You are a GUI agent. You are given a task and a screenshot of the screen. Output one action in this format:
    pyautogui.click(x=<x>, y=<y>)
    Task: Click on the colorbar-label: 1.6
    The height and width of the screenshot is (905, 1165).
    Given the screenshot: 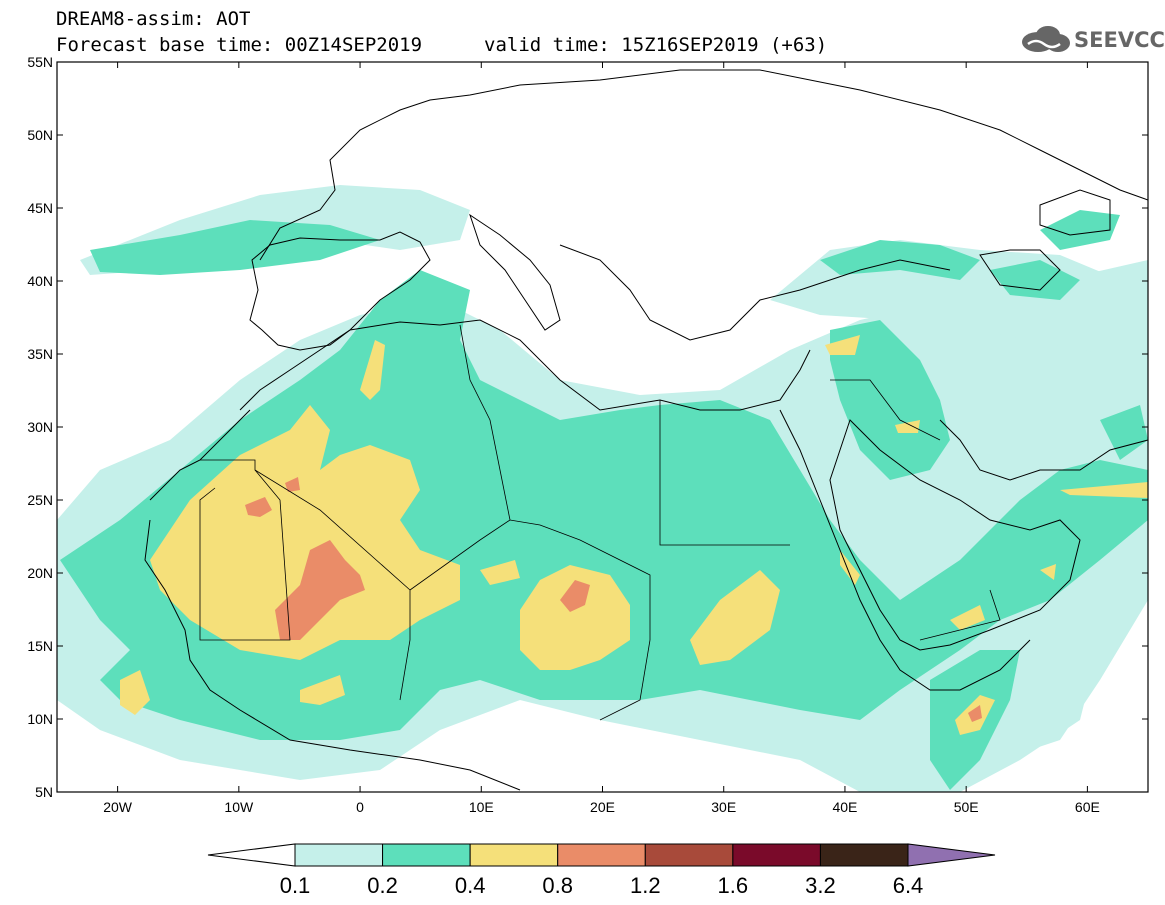 What is the action you would take?
    pyautogui.click(x=733, y=885)
    